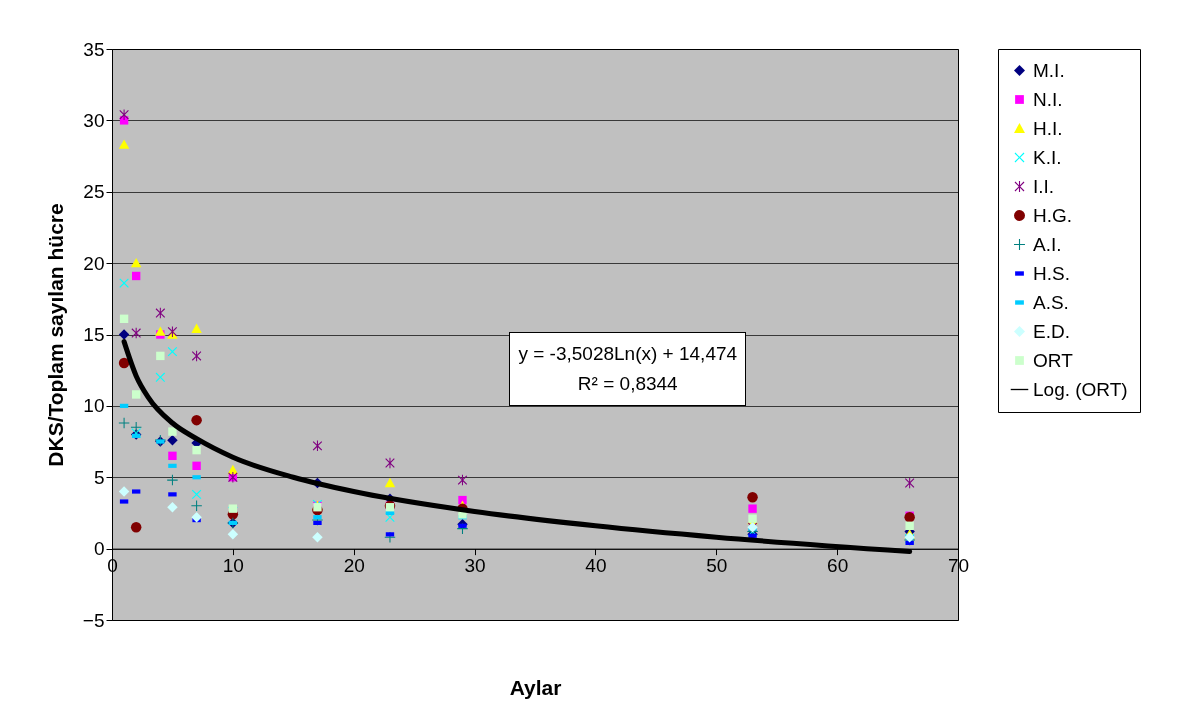 The image size is (1204, 707). I want to click on legend-label: A.I., so click(1047, 244).